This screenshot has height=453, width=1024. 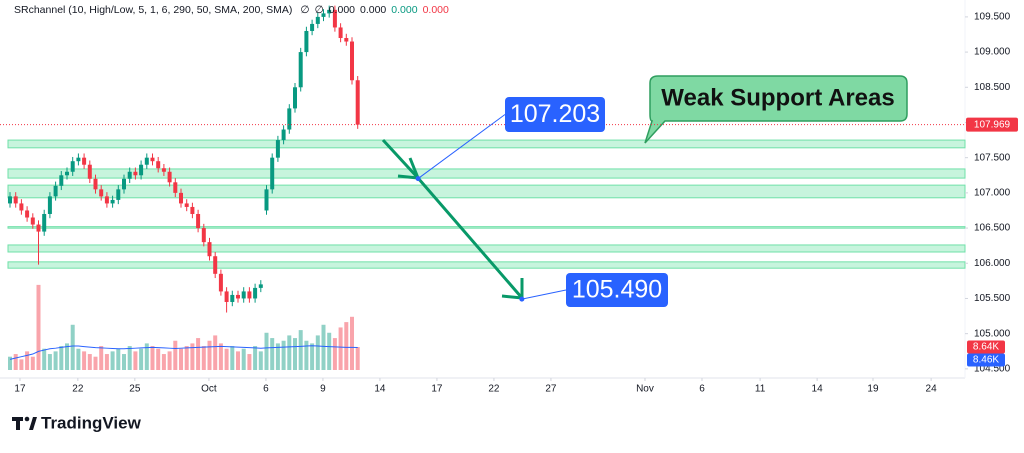 I want to click on x-tick-label: 17, so click(x=437, y=389).